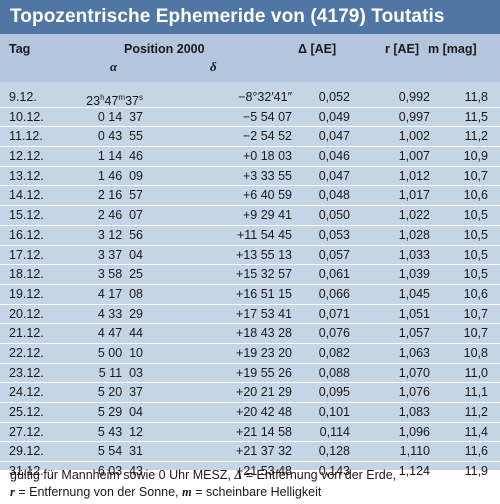 Image resolution: width=500 pixels, height=504 pixels. Describe the element at coordinates (120, 293) in the screenshot. I see `cell-right-ascension: 4 17 08` at that location.